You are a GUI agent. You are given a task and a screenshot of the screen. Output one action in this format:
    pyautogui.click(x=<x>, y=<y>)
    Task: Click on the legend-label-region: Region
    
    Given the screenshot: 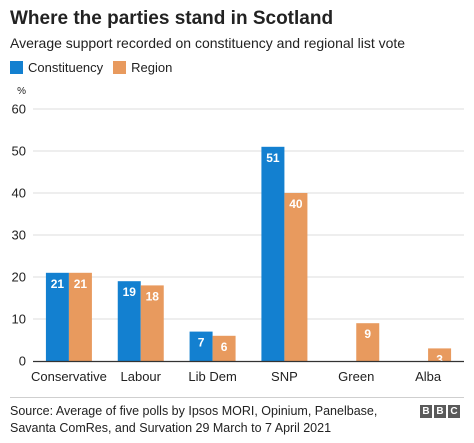 What is the action you would take?
    pyautogui.click(x=152, y=67)
    